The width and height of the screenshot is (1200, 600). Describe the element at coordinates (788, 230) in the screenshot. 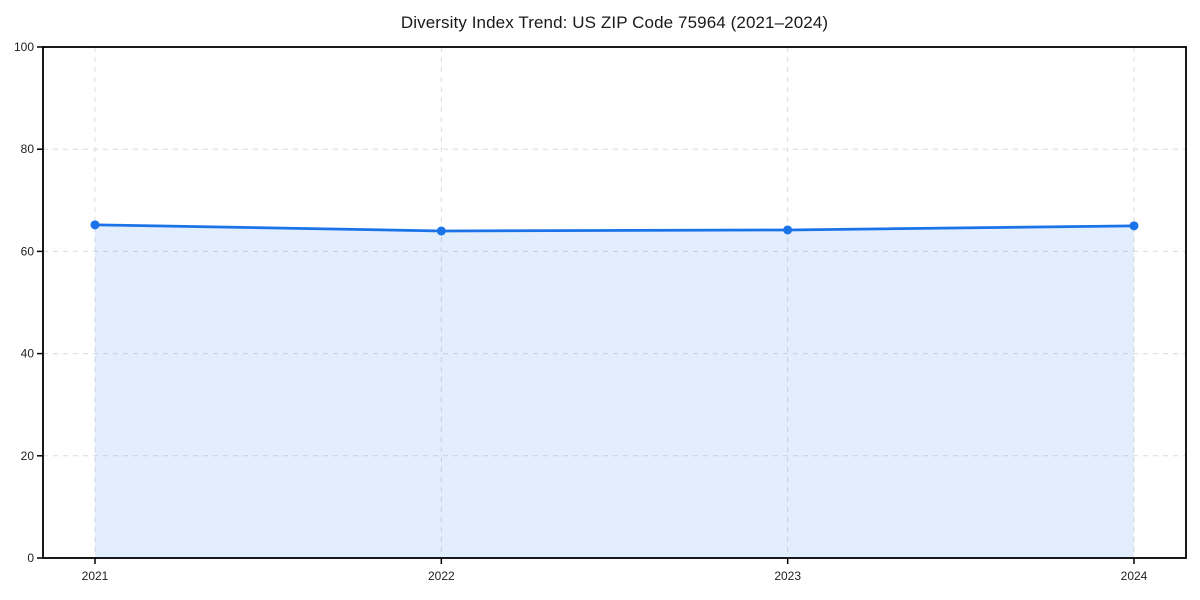

I see `data-point-2023` at that location.